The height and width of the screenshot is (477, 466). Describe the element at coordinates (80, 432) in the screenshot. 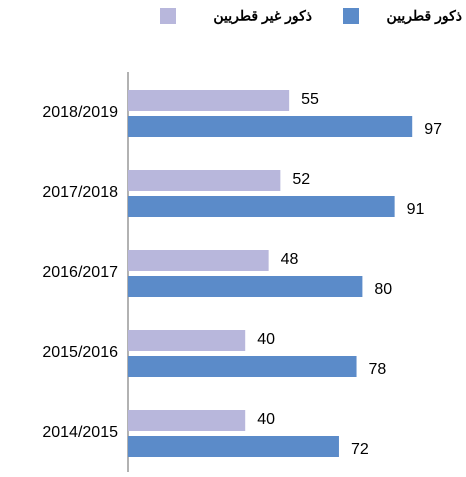

I see `category-label: 2014/2015` at that location.